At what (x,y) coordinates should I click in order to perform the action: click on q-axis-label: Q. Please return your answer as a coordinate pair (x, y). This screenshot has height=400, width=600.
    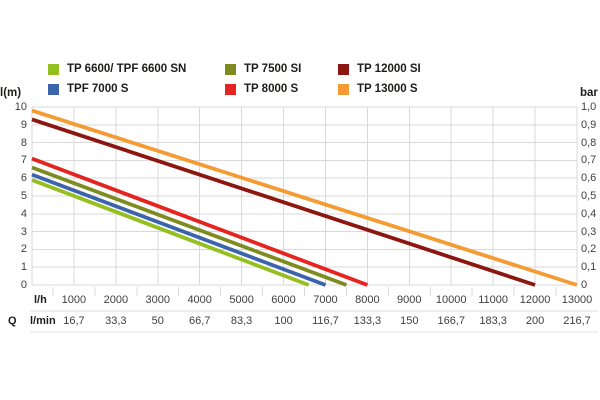
    Looking at the image, I should click on (12, 321).